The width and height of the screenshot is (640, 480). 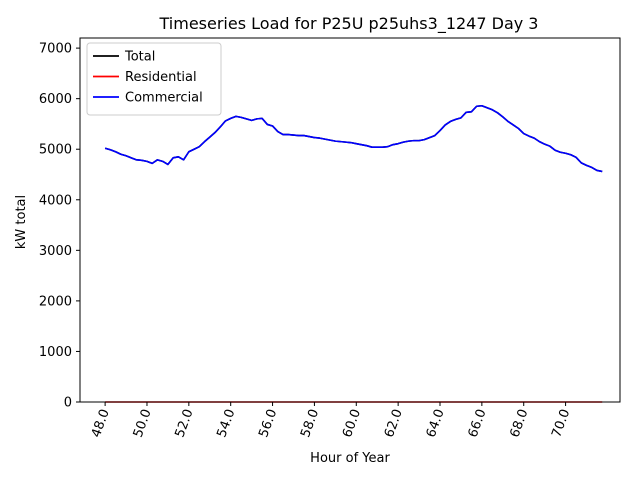 I want to click on legend-label-residential: Residential, so click(x=161, y=77).